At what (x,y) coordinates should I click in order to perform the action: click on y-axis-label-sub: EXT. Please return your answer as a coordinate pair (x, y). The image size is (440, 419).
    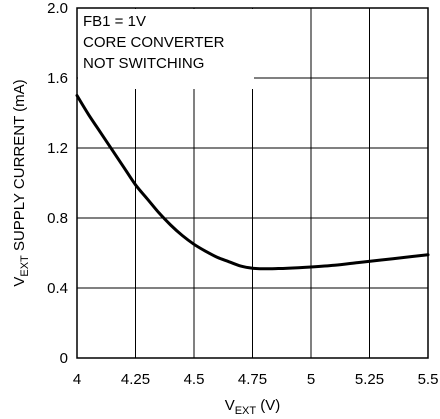
    Looking at the image, I should click on (25, 266).